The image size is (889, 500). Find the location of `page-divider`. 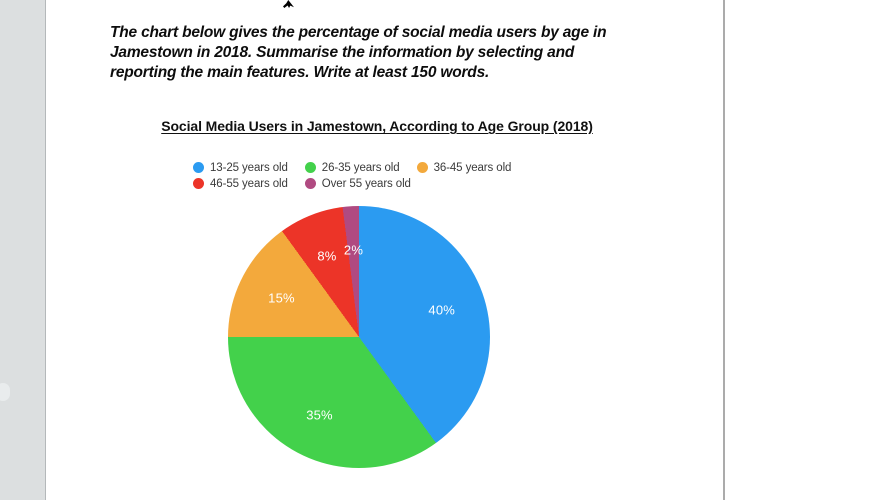

page-divider is located at coordinates (724, 250).